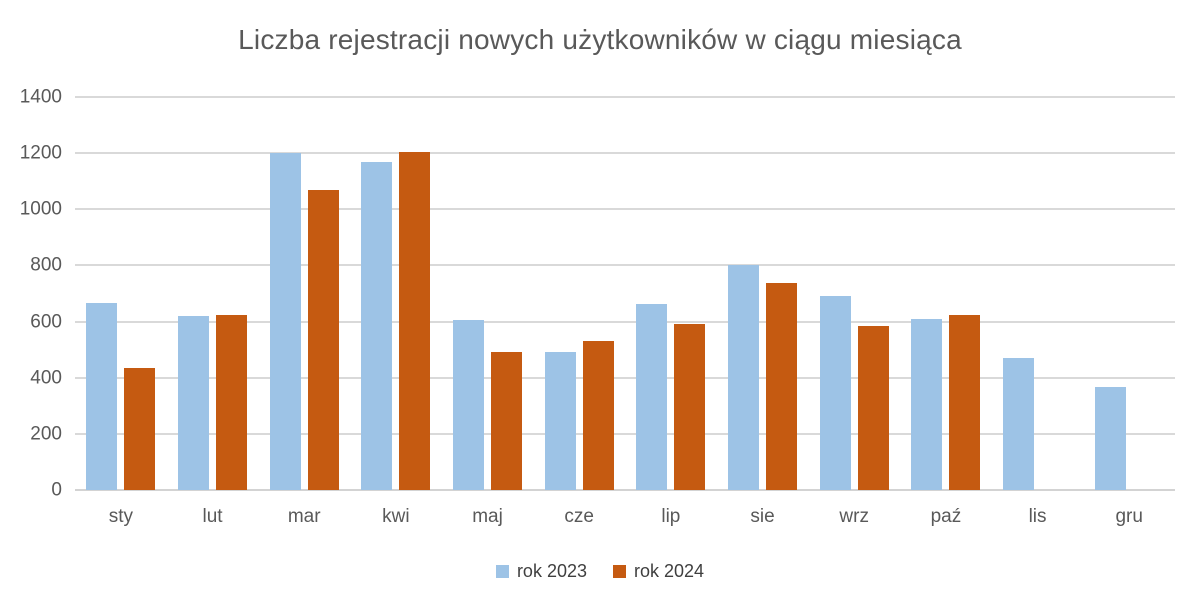 The image size is (1200, 600). Describe the element at coordinates (488, 293) in the screenshot. I see `bar-group-maj` at that location.